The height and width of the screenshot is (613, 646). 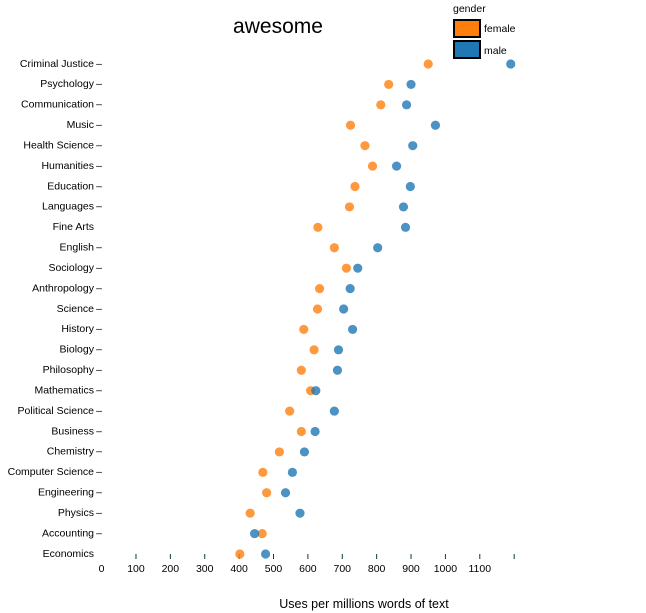 I want to click on dot-male-education, so click(x=410, y=186).